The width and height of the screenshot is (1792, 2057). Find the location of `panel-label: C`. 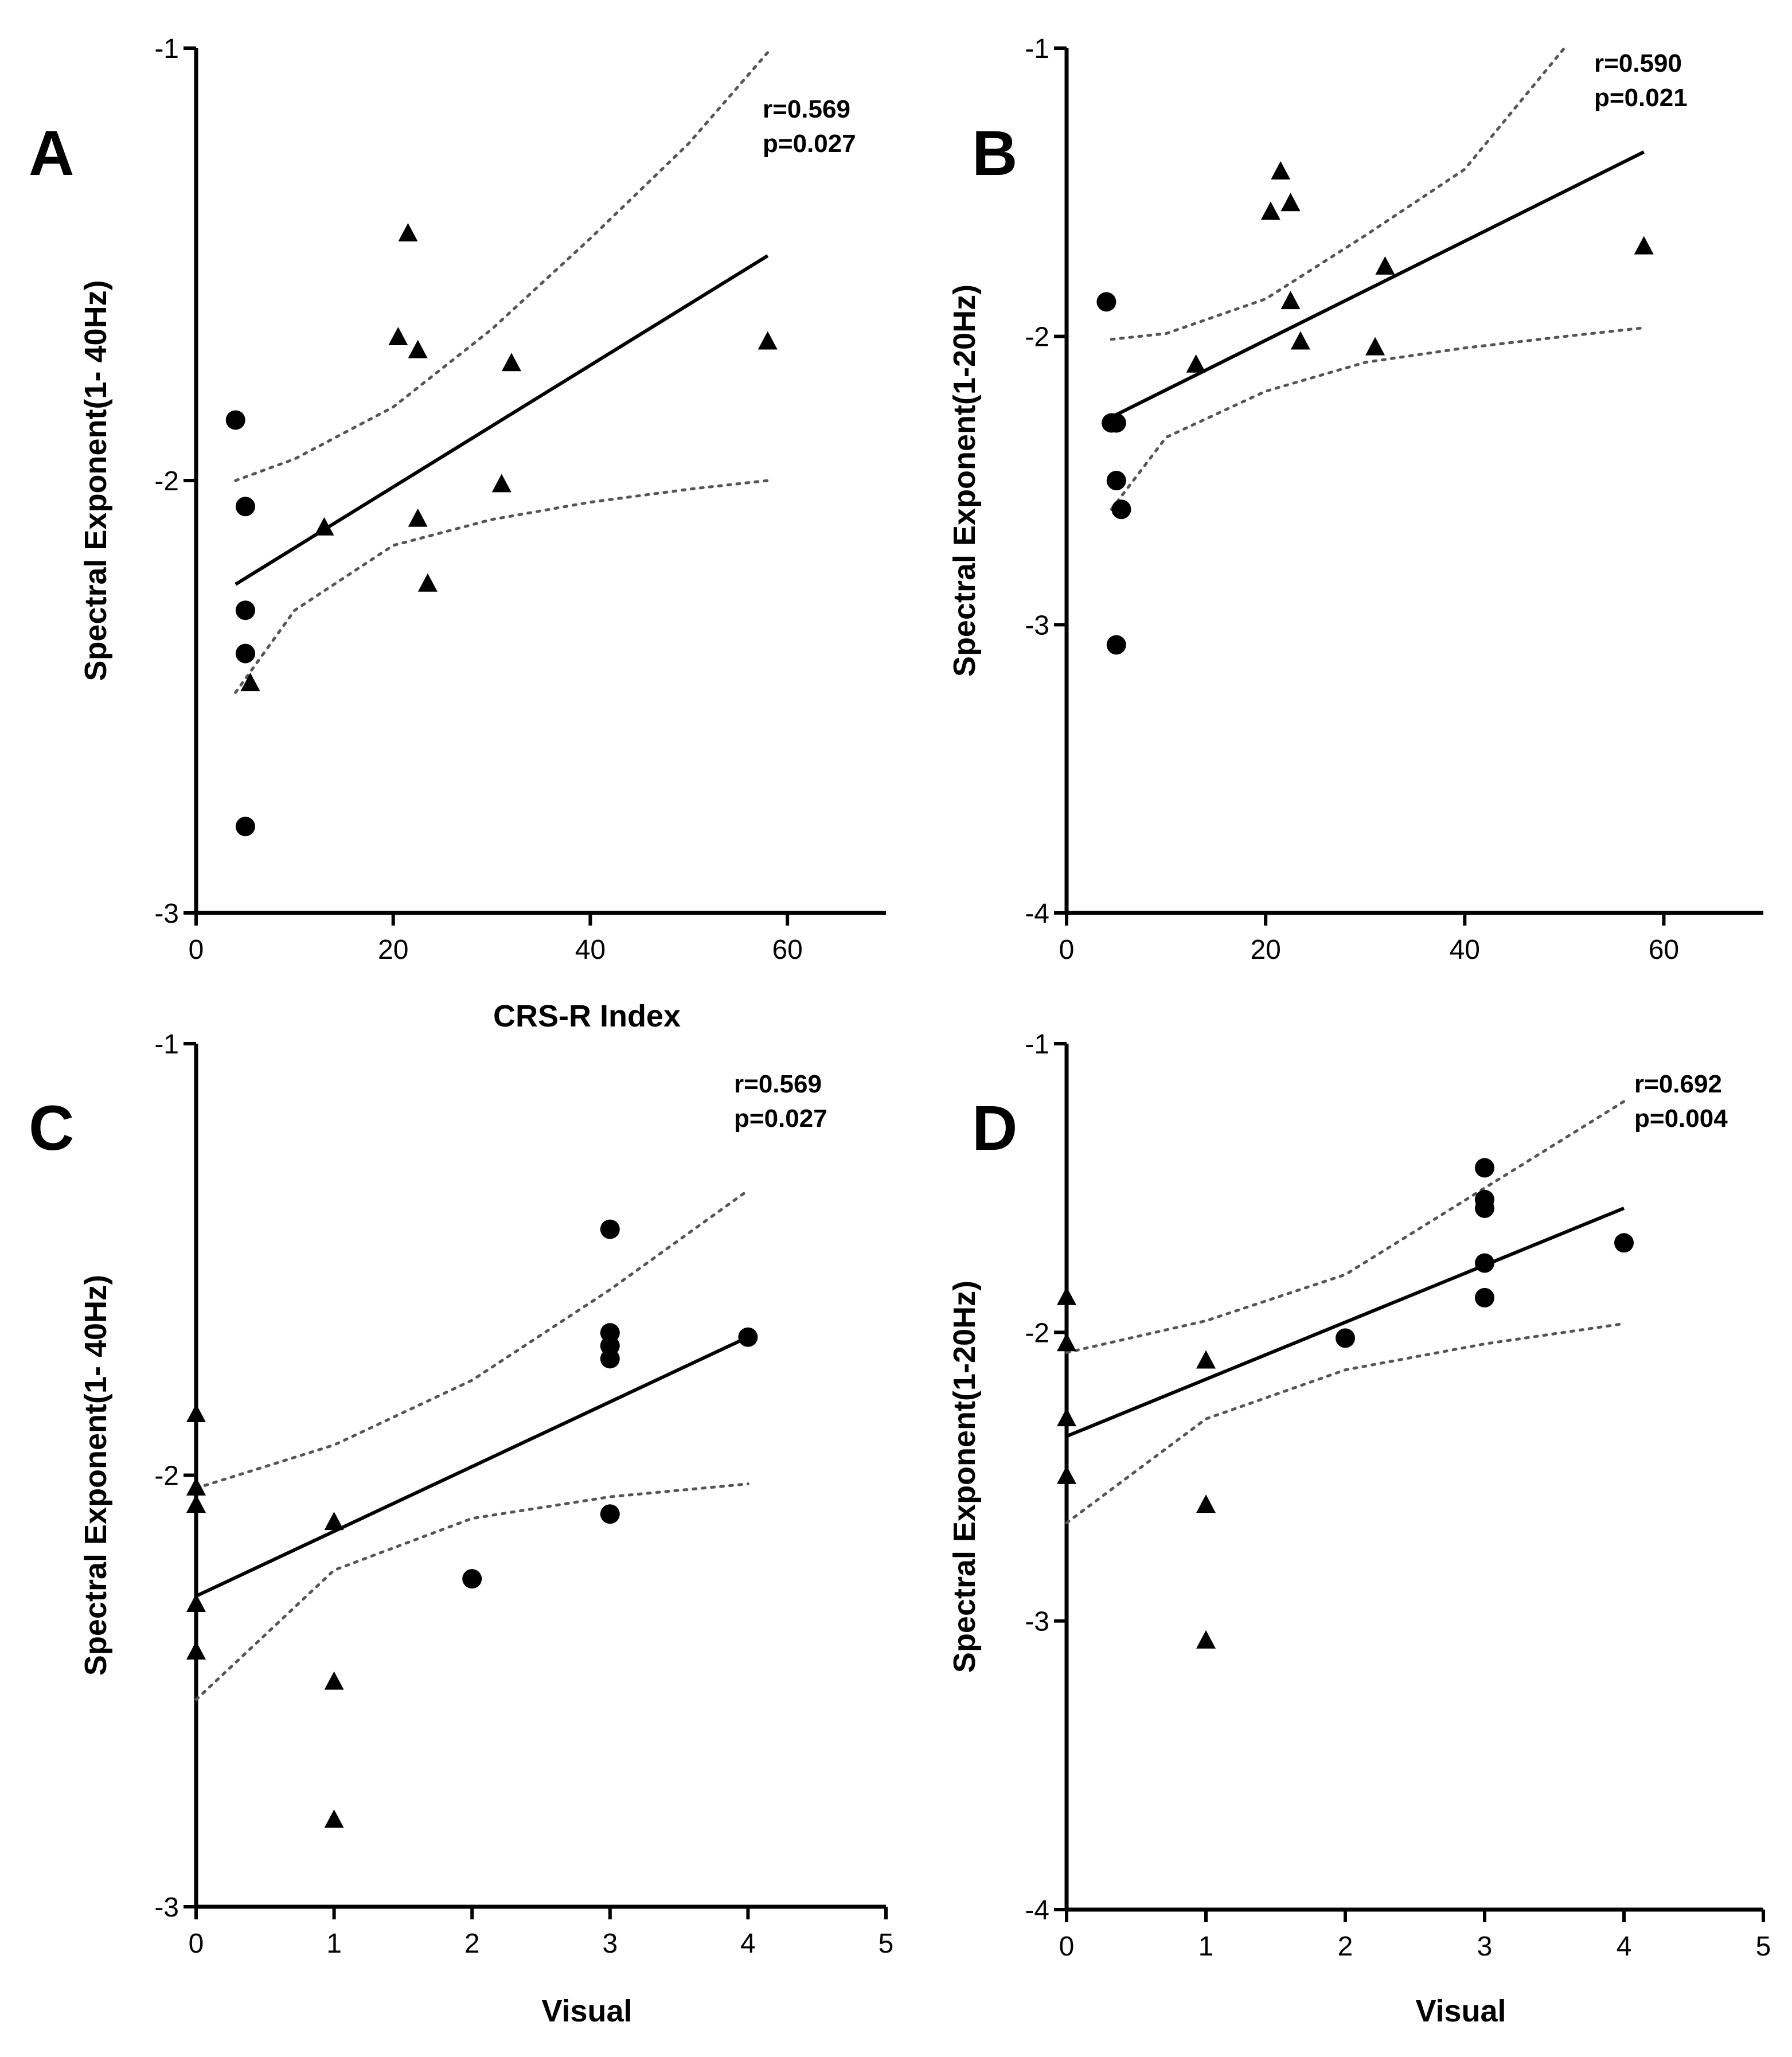

panel-label: C is located at coordinates (51, 1128).